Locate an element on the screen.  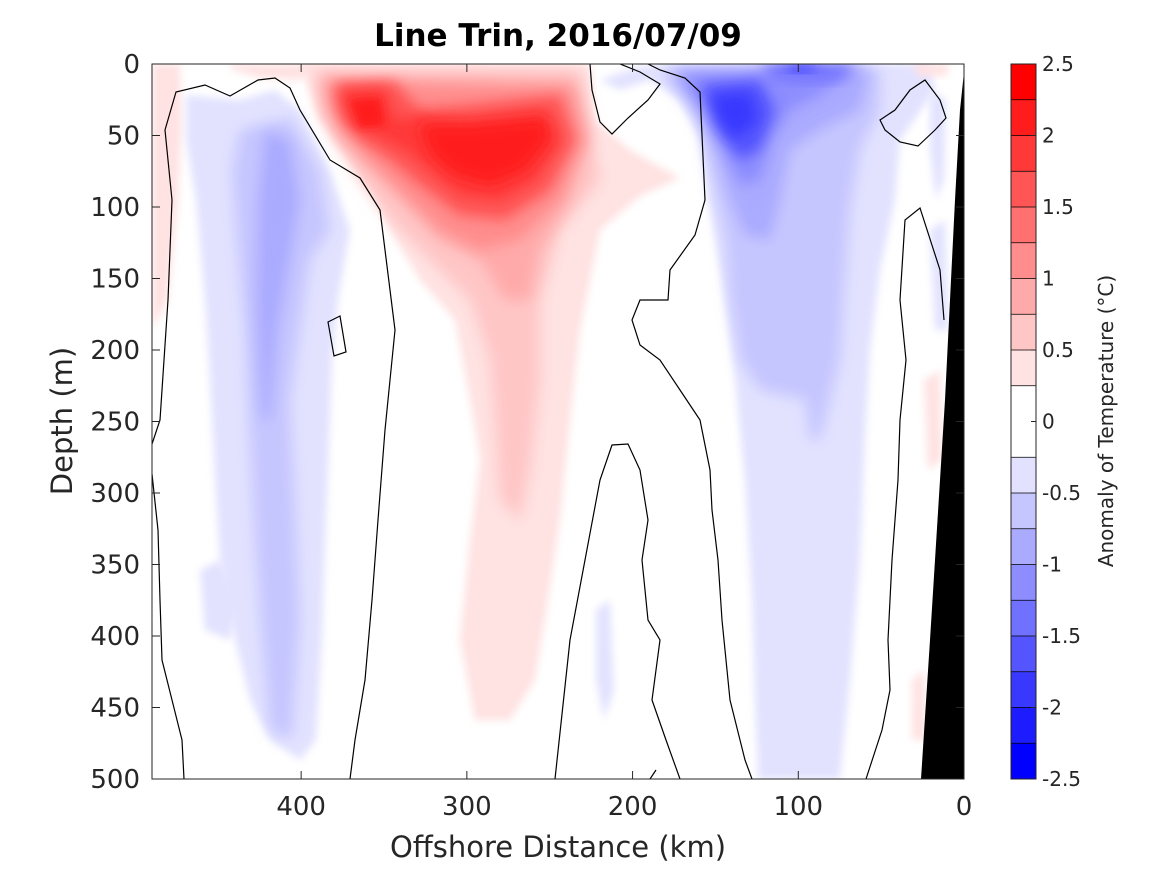
colorbar-tick-label: -0.5 is located at coordinates (1061, 493).